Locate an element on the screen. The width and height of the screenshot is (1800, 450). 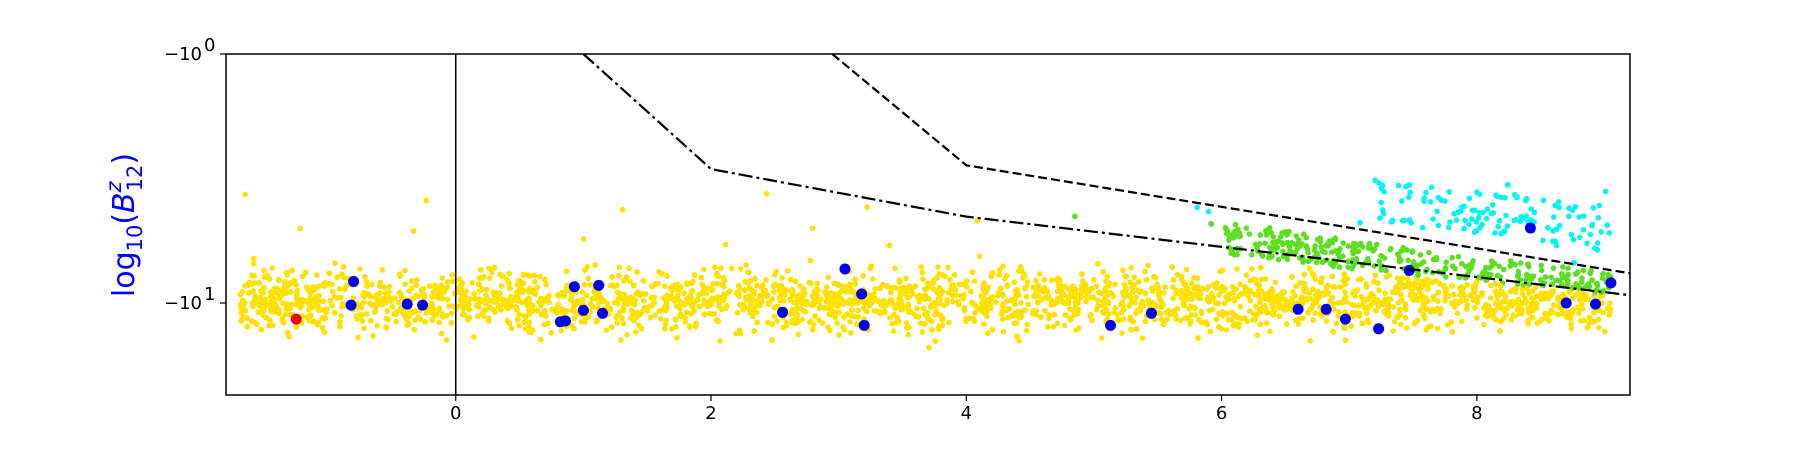
ylabel-sup: z is located at coordinates (114, 186).